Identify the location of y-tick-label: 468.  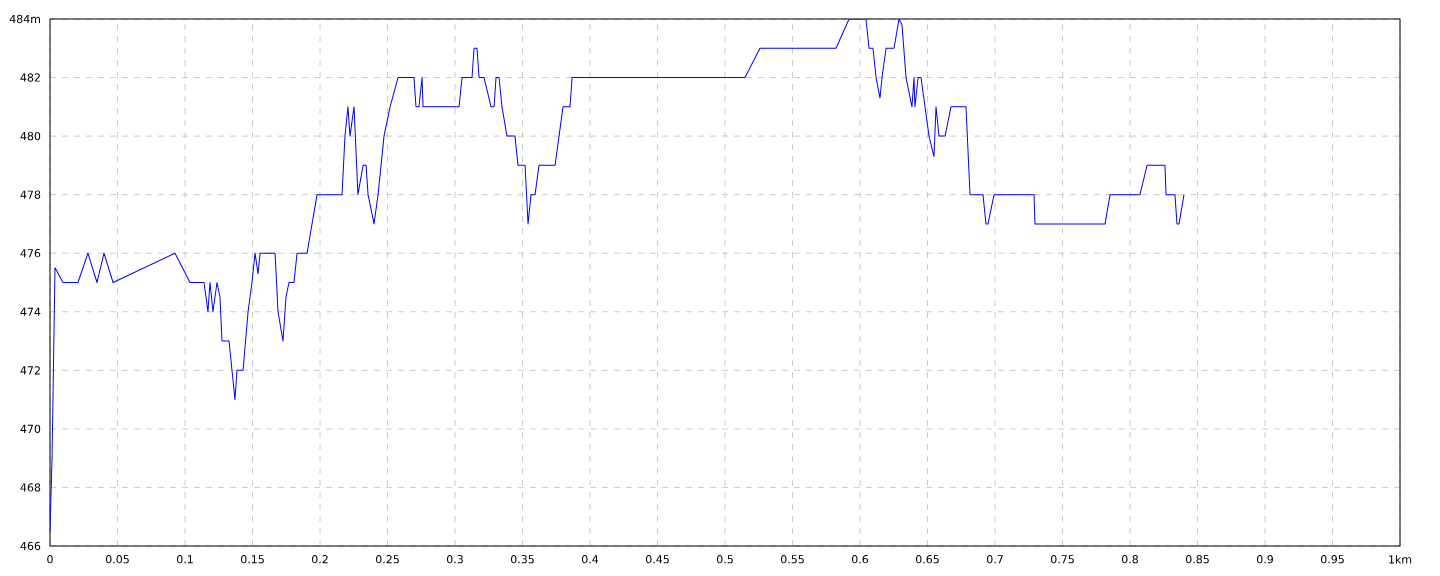
(30, 487).